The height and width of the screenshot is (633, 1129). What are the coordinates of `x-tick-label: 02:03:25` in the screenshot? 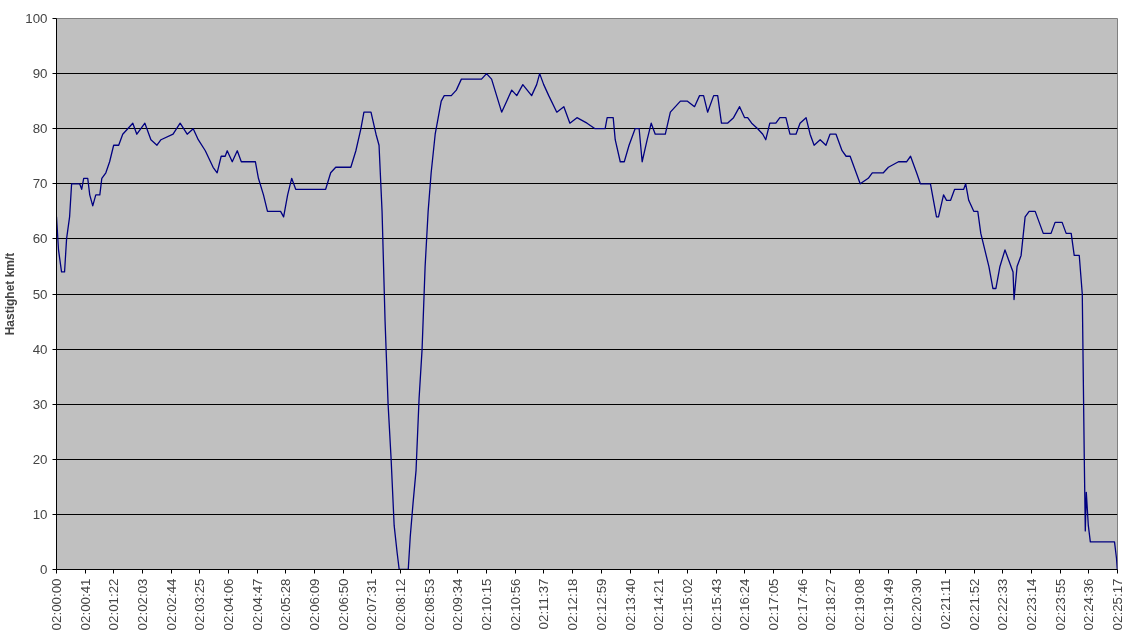 It's located at (200, 604).